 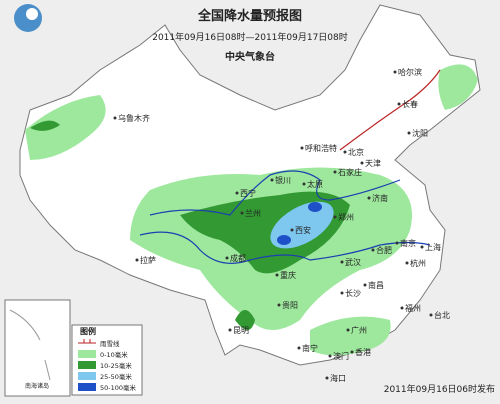 What do you see at coordinates (116, 365) in the screenshot?
I see `legend-label: 10-25毫米` at bounding box center [116, 365].